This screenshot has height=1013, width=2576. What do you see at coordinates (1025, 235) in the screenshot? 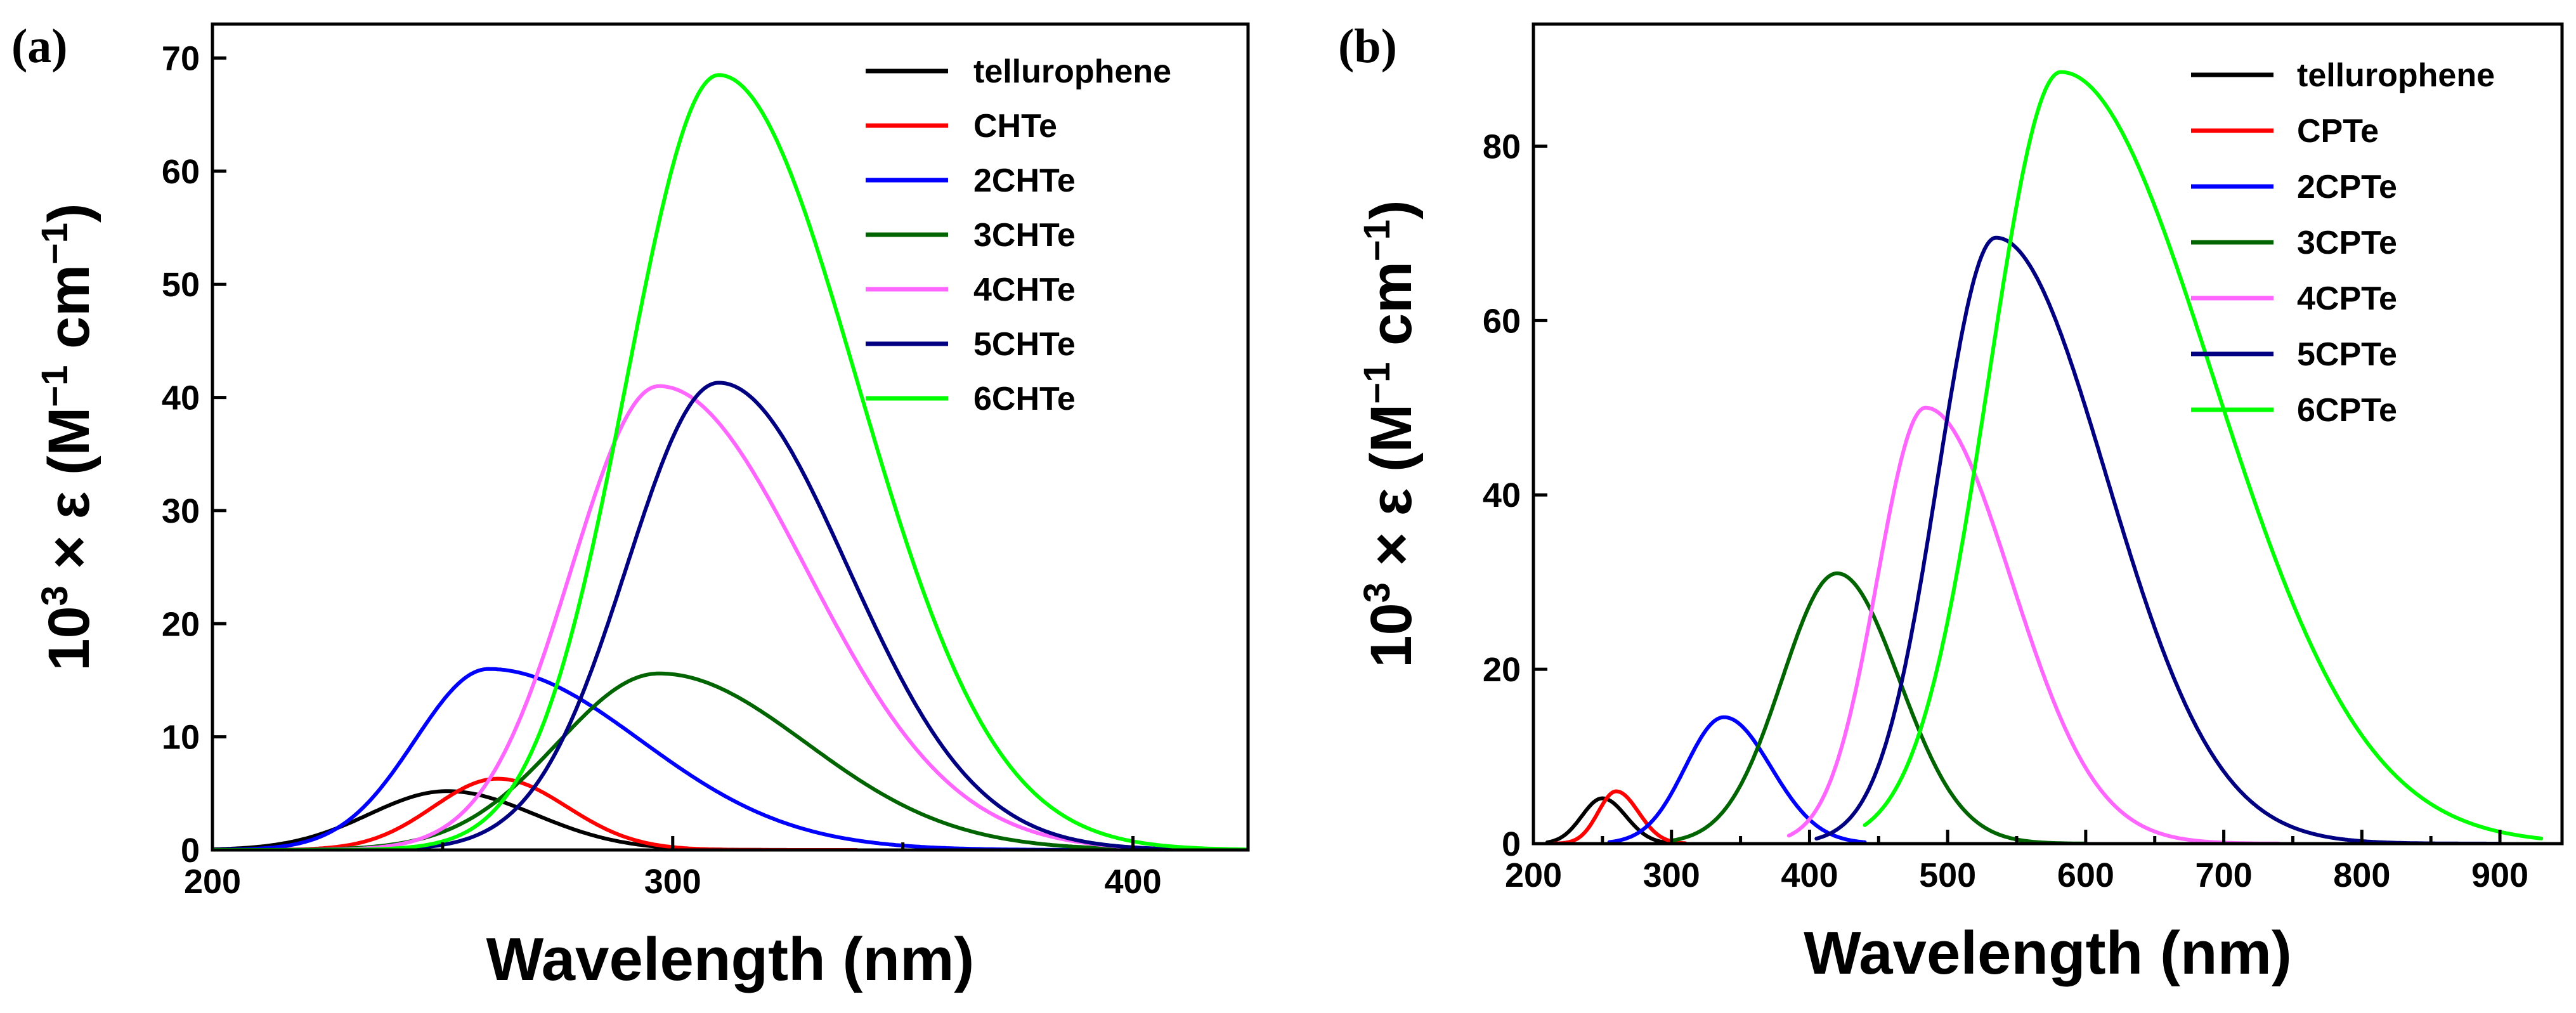
I see `legend-label-3chte: 3CHTe` at bounding box center [1025, 235].